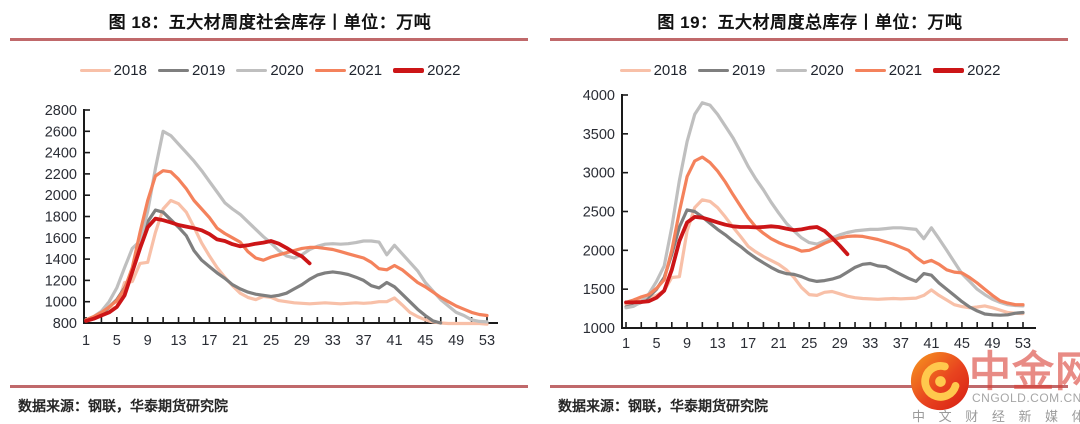 This screenshot has width=1080, height=424. I want to click on y-tick-label: 3000, so click(599, 174).